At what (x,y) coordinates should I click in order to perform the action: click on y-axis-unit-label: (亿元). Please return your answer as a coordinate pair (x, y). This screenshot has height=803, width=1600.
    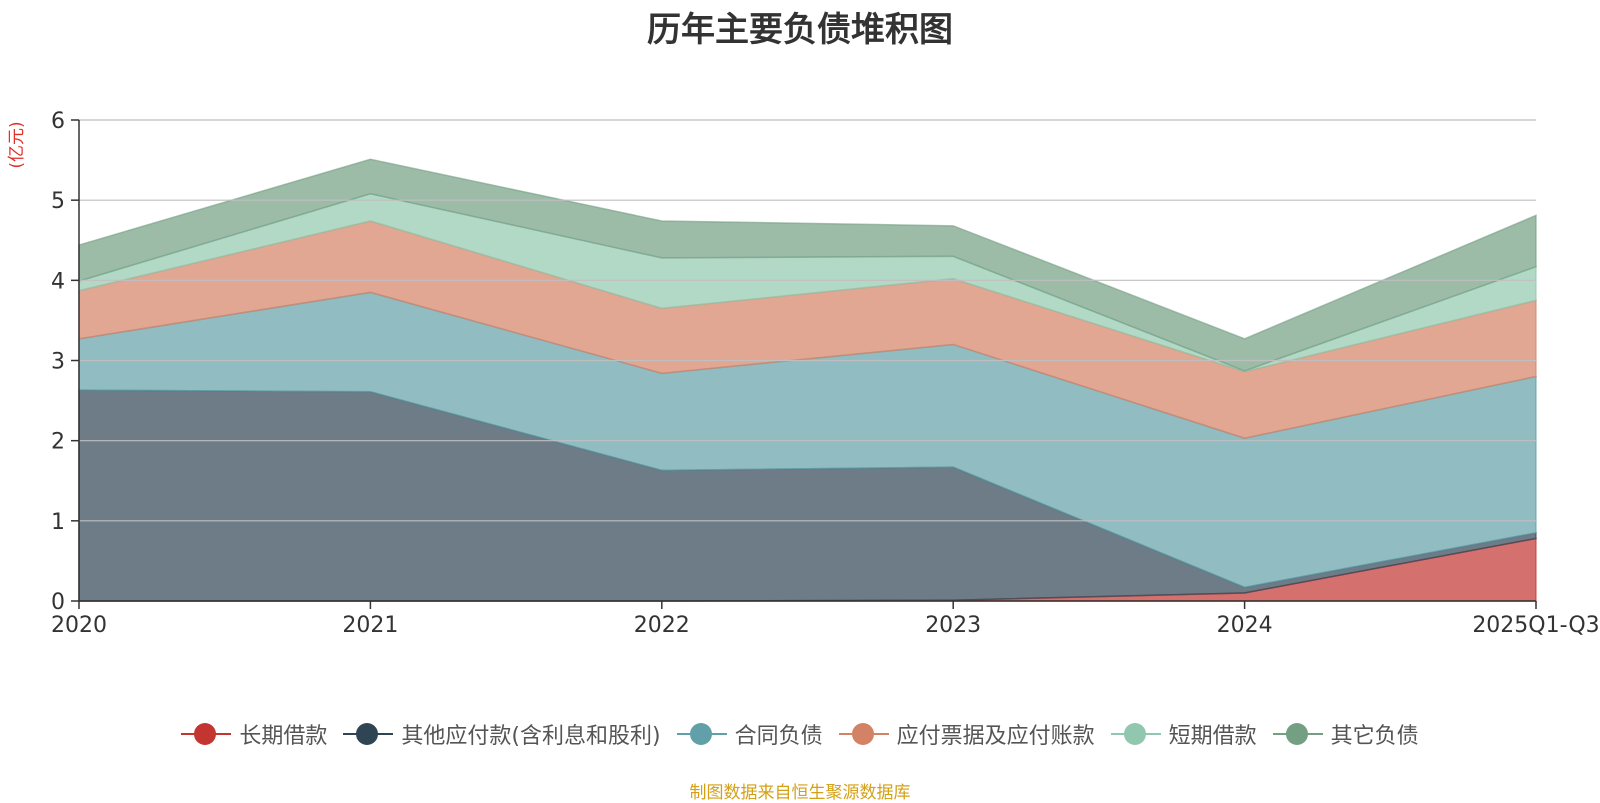
    Looking at the image, I should click on (17, 144).